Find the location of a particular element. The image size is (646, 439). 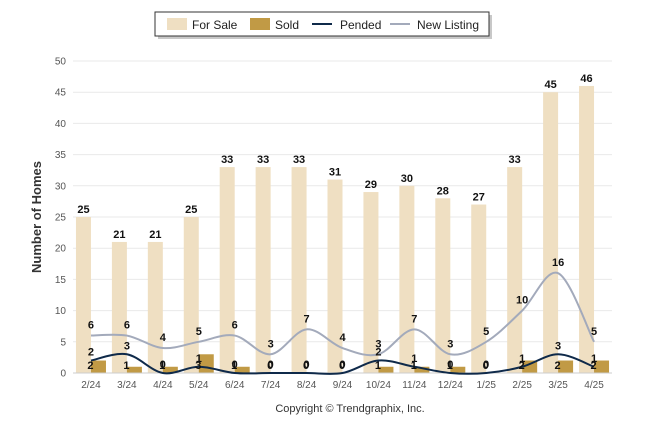

x-tick-label: 7/24 is located at coordinates (271, 385).